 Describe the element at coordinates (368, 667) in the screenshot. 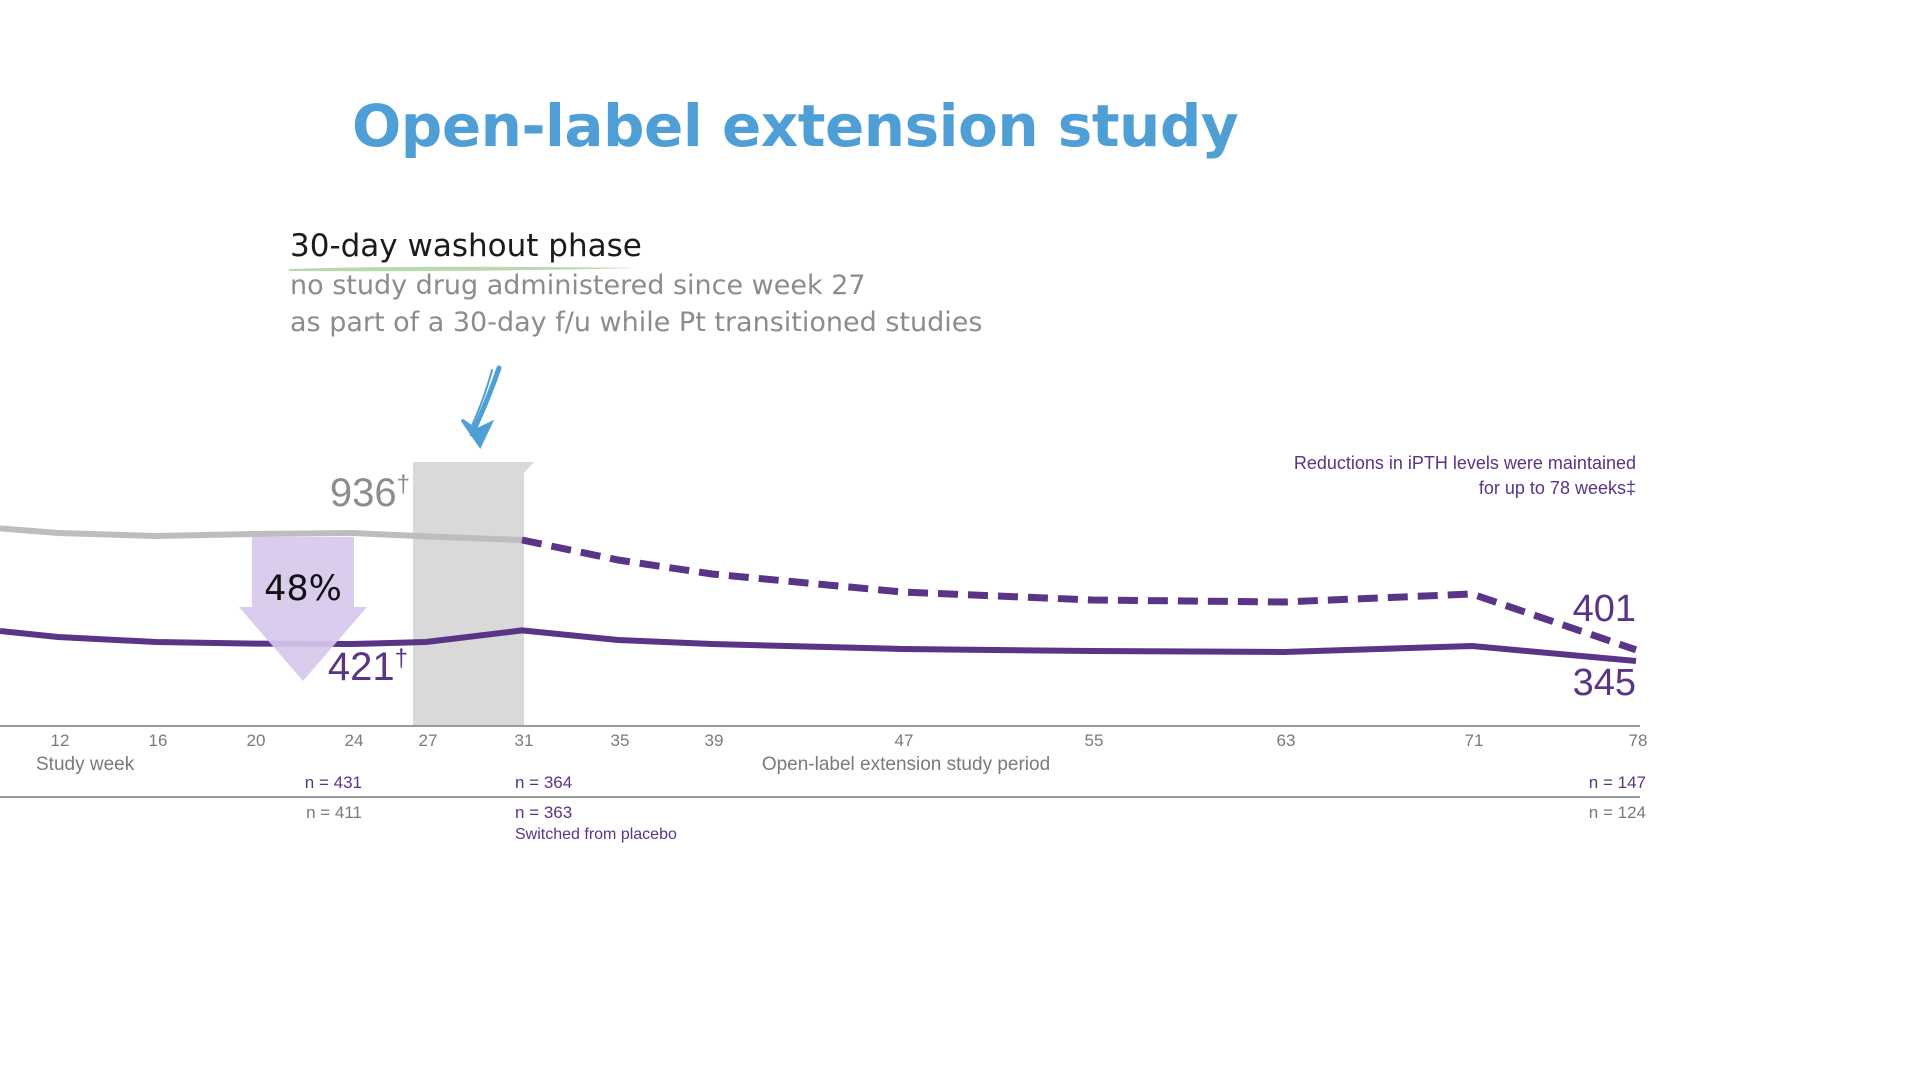

I see `treatment-value-label: 421†` at that location.